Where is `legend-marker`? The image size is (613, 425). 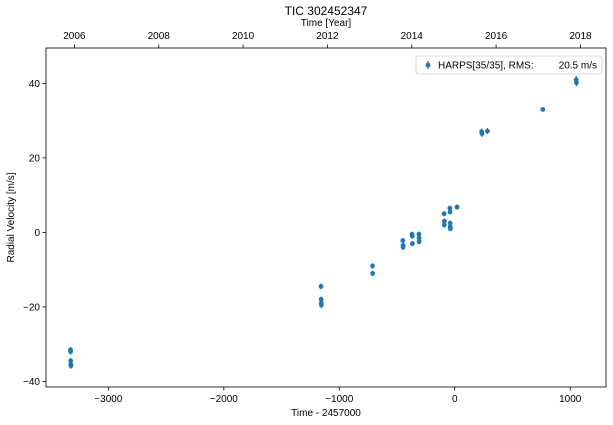 legend-marker is located at coordinates (428, 65).